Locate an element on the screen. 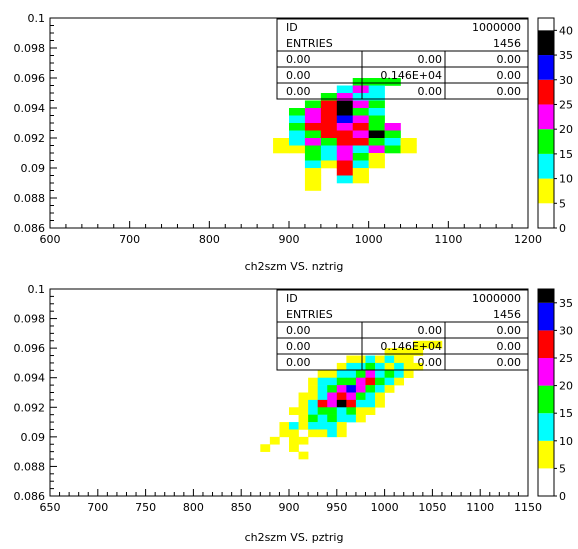  stats-id-label: ID is located at coordinates (292, 27).